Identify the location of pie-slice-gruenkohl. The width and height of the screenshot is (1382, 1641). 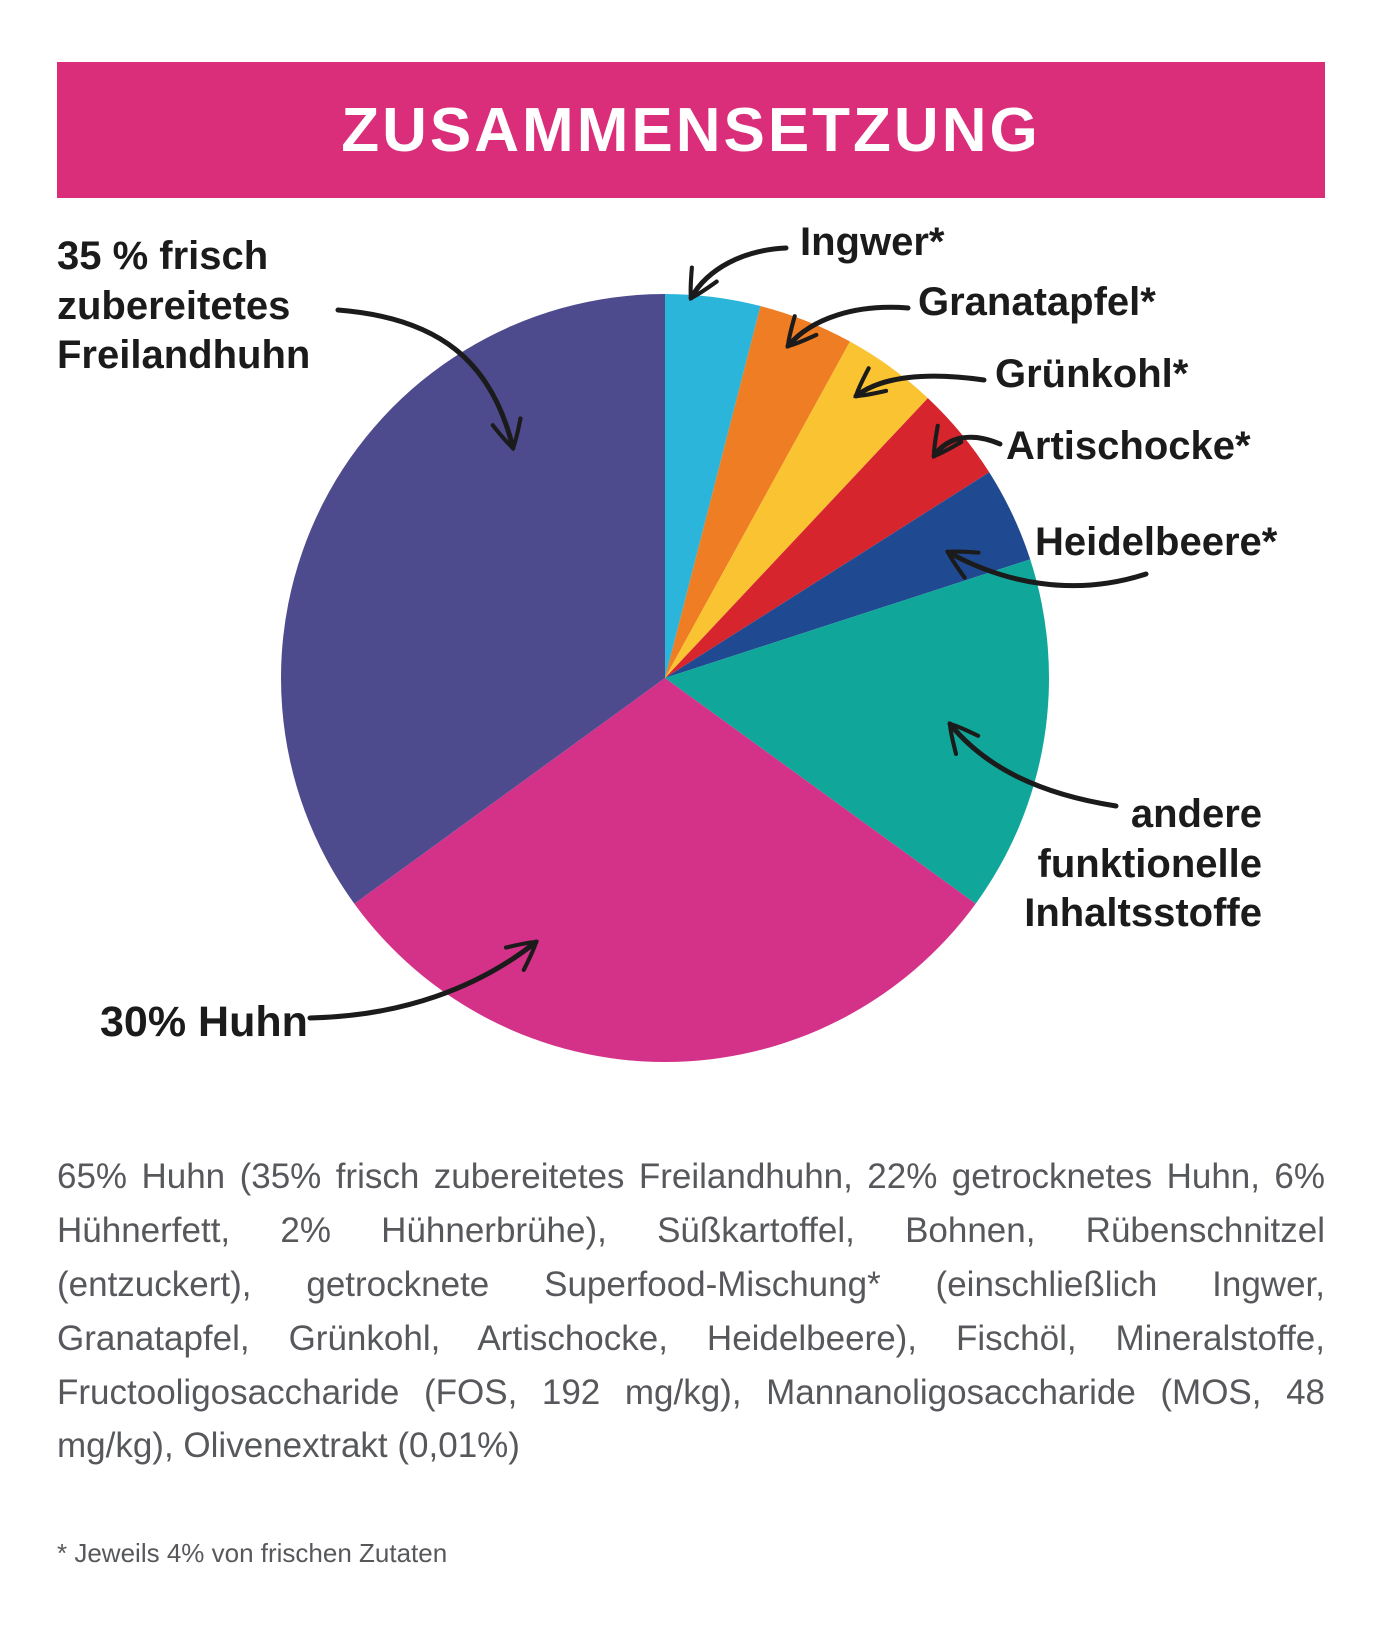
(796, 509).